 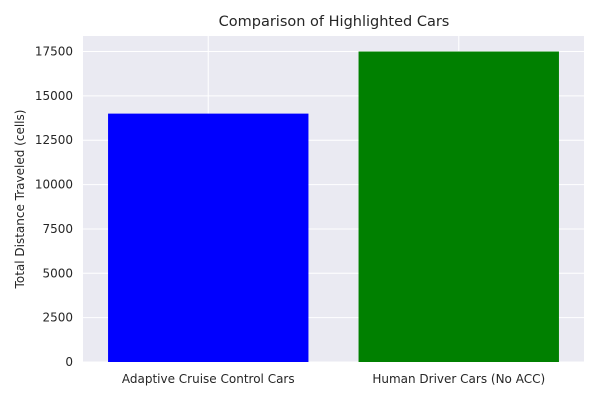 What do you see at coordinates (54, 140) in the screenshot?
I see `y-tick-label: 12500` at bounding box center [54, 140].